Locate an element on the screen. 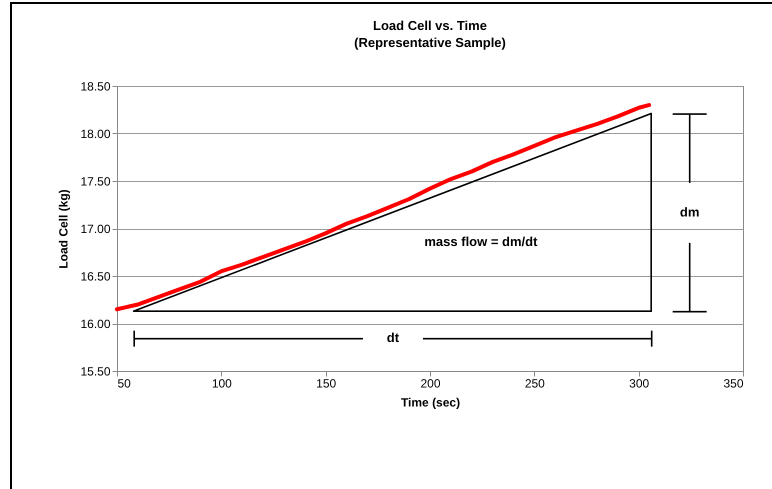 The height and width of the screenshot is (489, 772). x-tick-label: 350 is located at coordinates (733, 383).